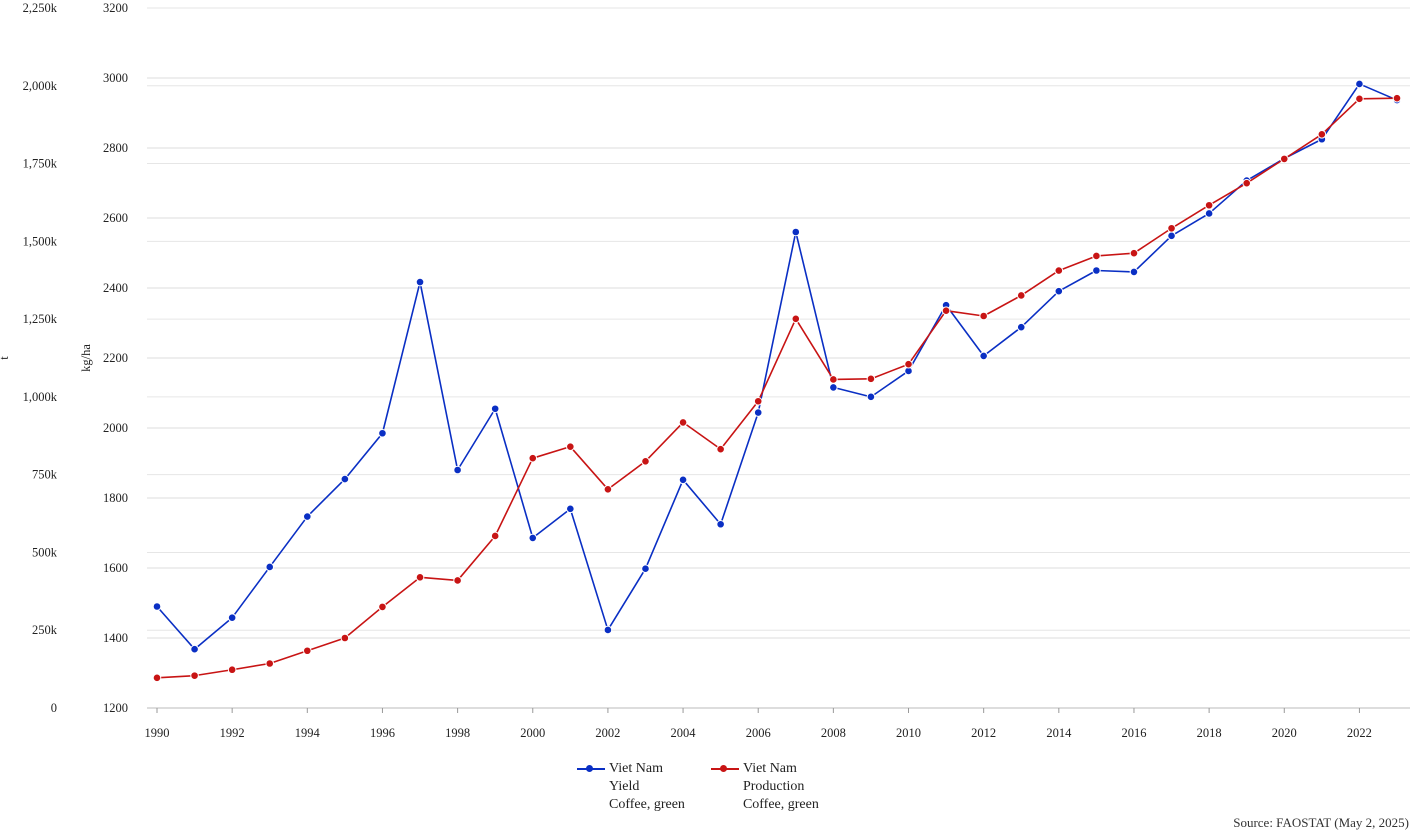 This screenshot has height=831, width=1417. I want to click on x-tick-label: 2022, so click(1359, 733).